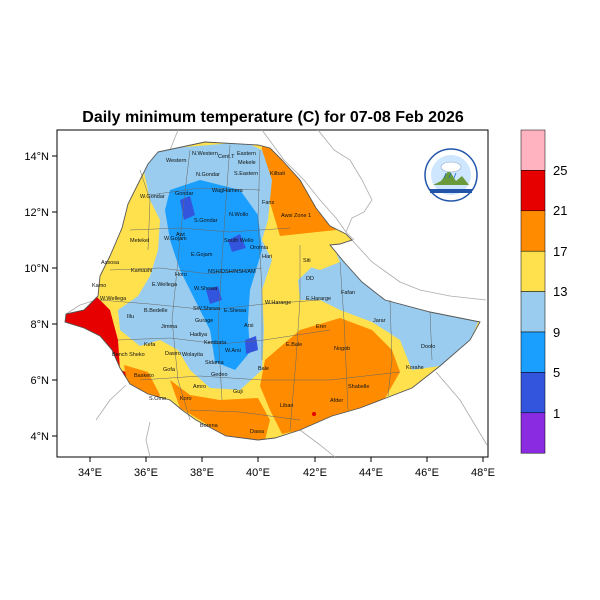 This screenshot has width=600, height=600. What do you see at coordinates (233, 351) in the screenshot?
I see `region-label: W.Arsi` at bounding box center [233, 351].